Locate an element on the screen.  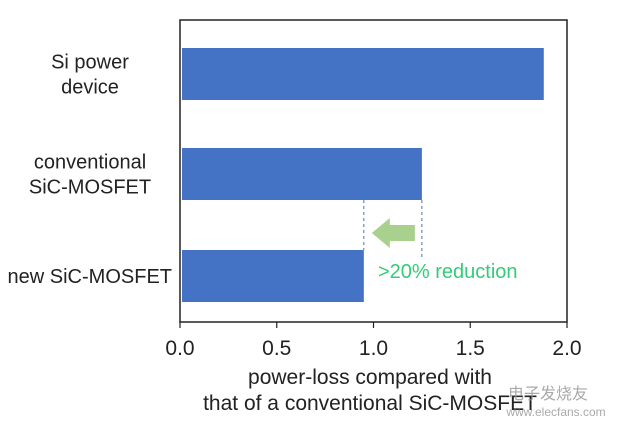
x-tick-label: 2.0 is located at coordinates (566, 348).